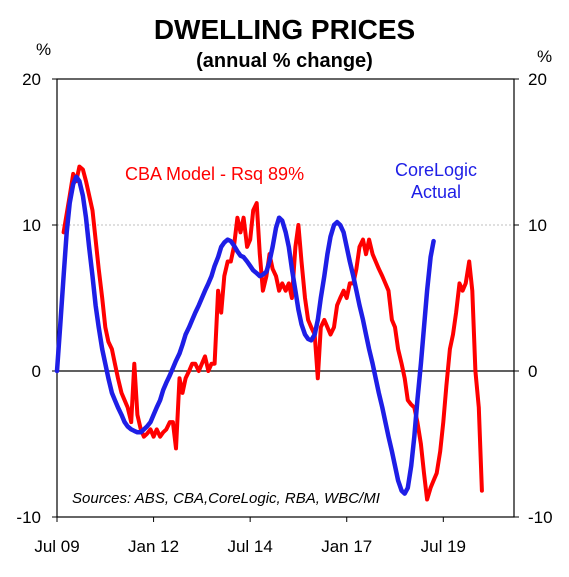 The height and width of the screenshot is (577, 569). Describe the element at coordinates (31, 79) in the screenshot. I see `y-tick-label-left-0: 20` at that location.